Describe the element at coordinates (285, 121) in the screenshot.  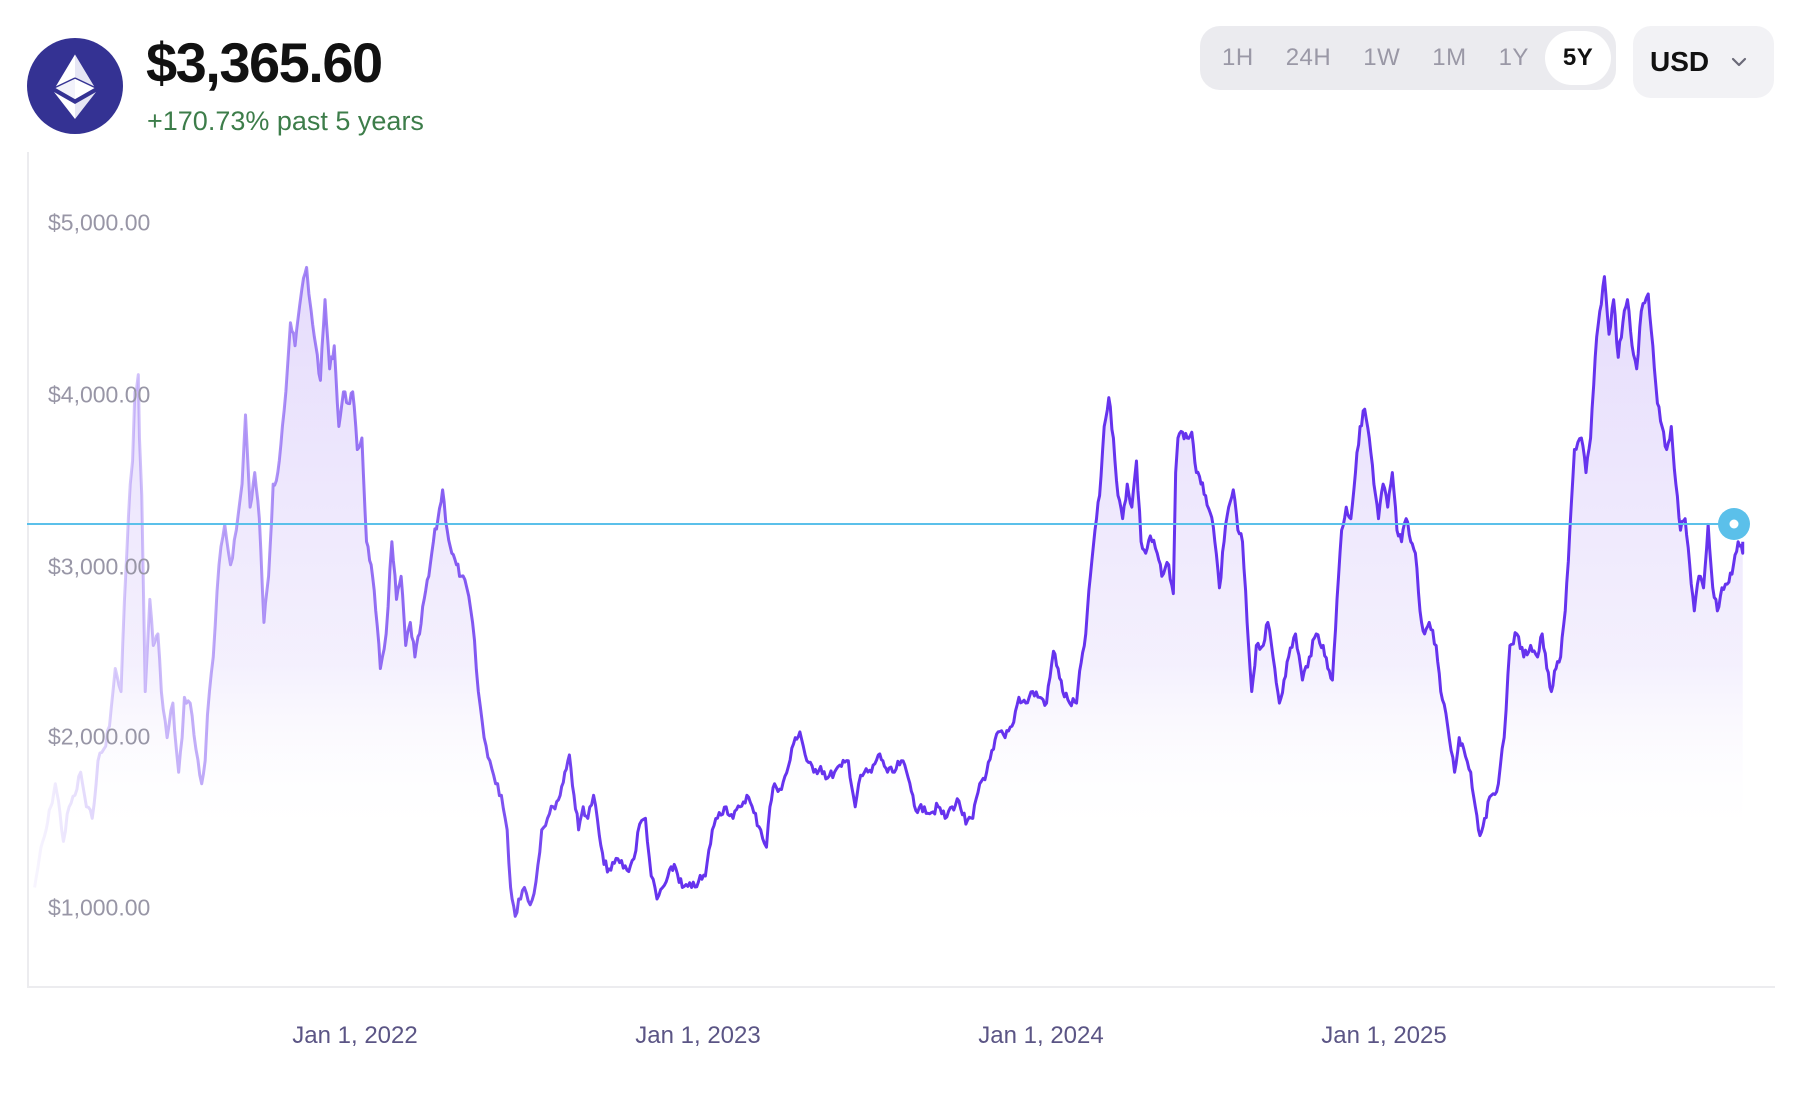
I see `price-change: +170.73% past 5 years` at that location.